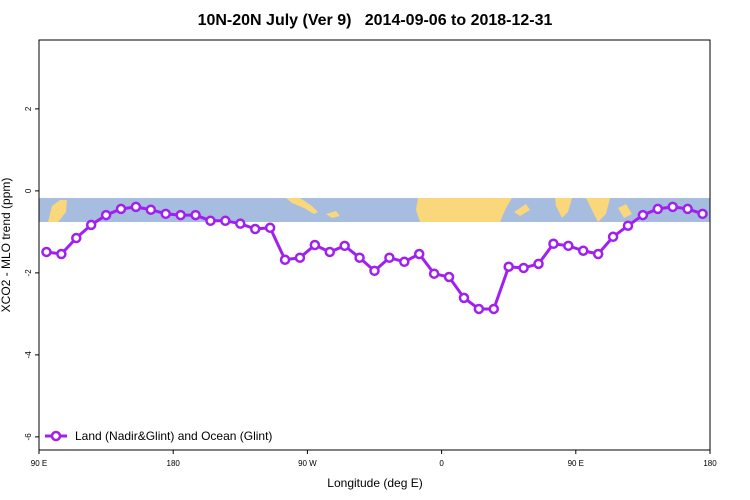 Image resolution: width=750 pixels, height=500 pixels. I want to click on legend: Land (Nadir&Glint) and Ocean (Glint), so click(158, 436).